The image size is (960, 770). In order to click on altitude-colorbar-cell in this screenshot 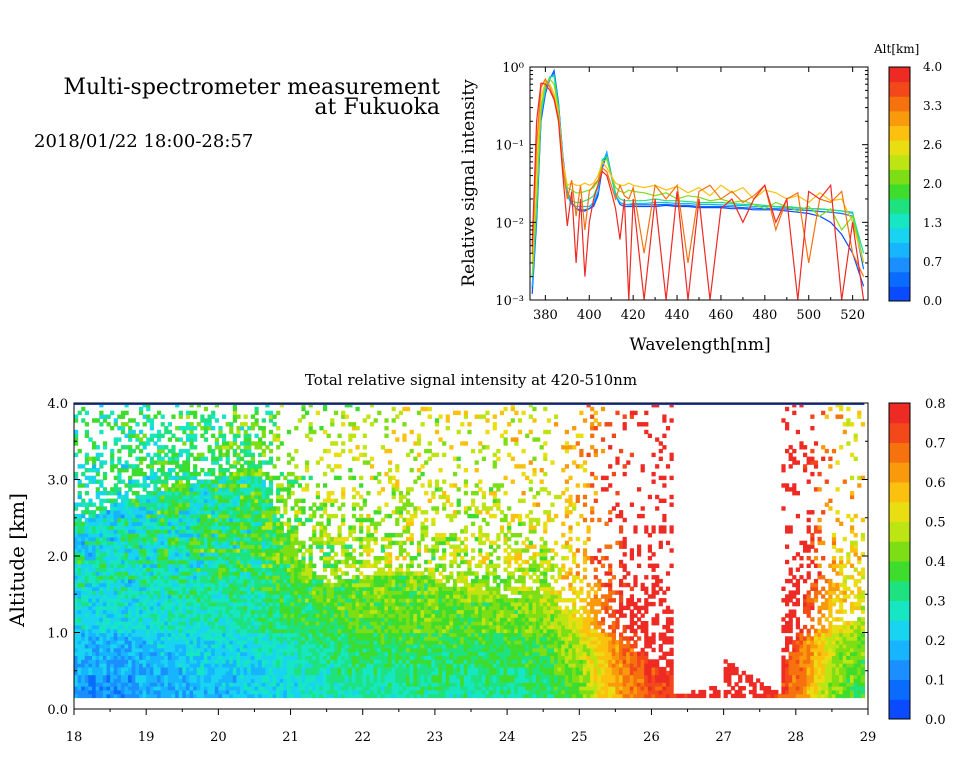, I will do `click(899, 206)`.